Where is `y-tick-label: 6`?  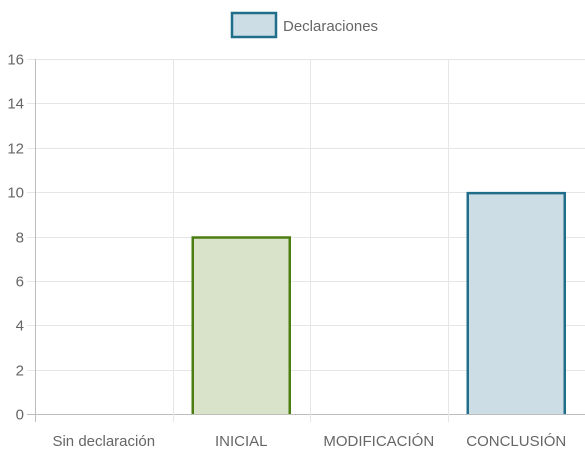 y-tick-label: 6 is located at coordinates (20, 282).